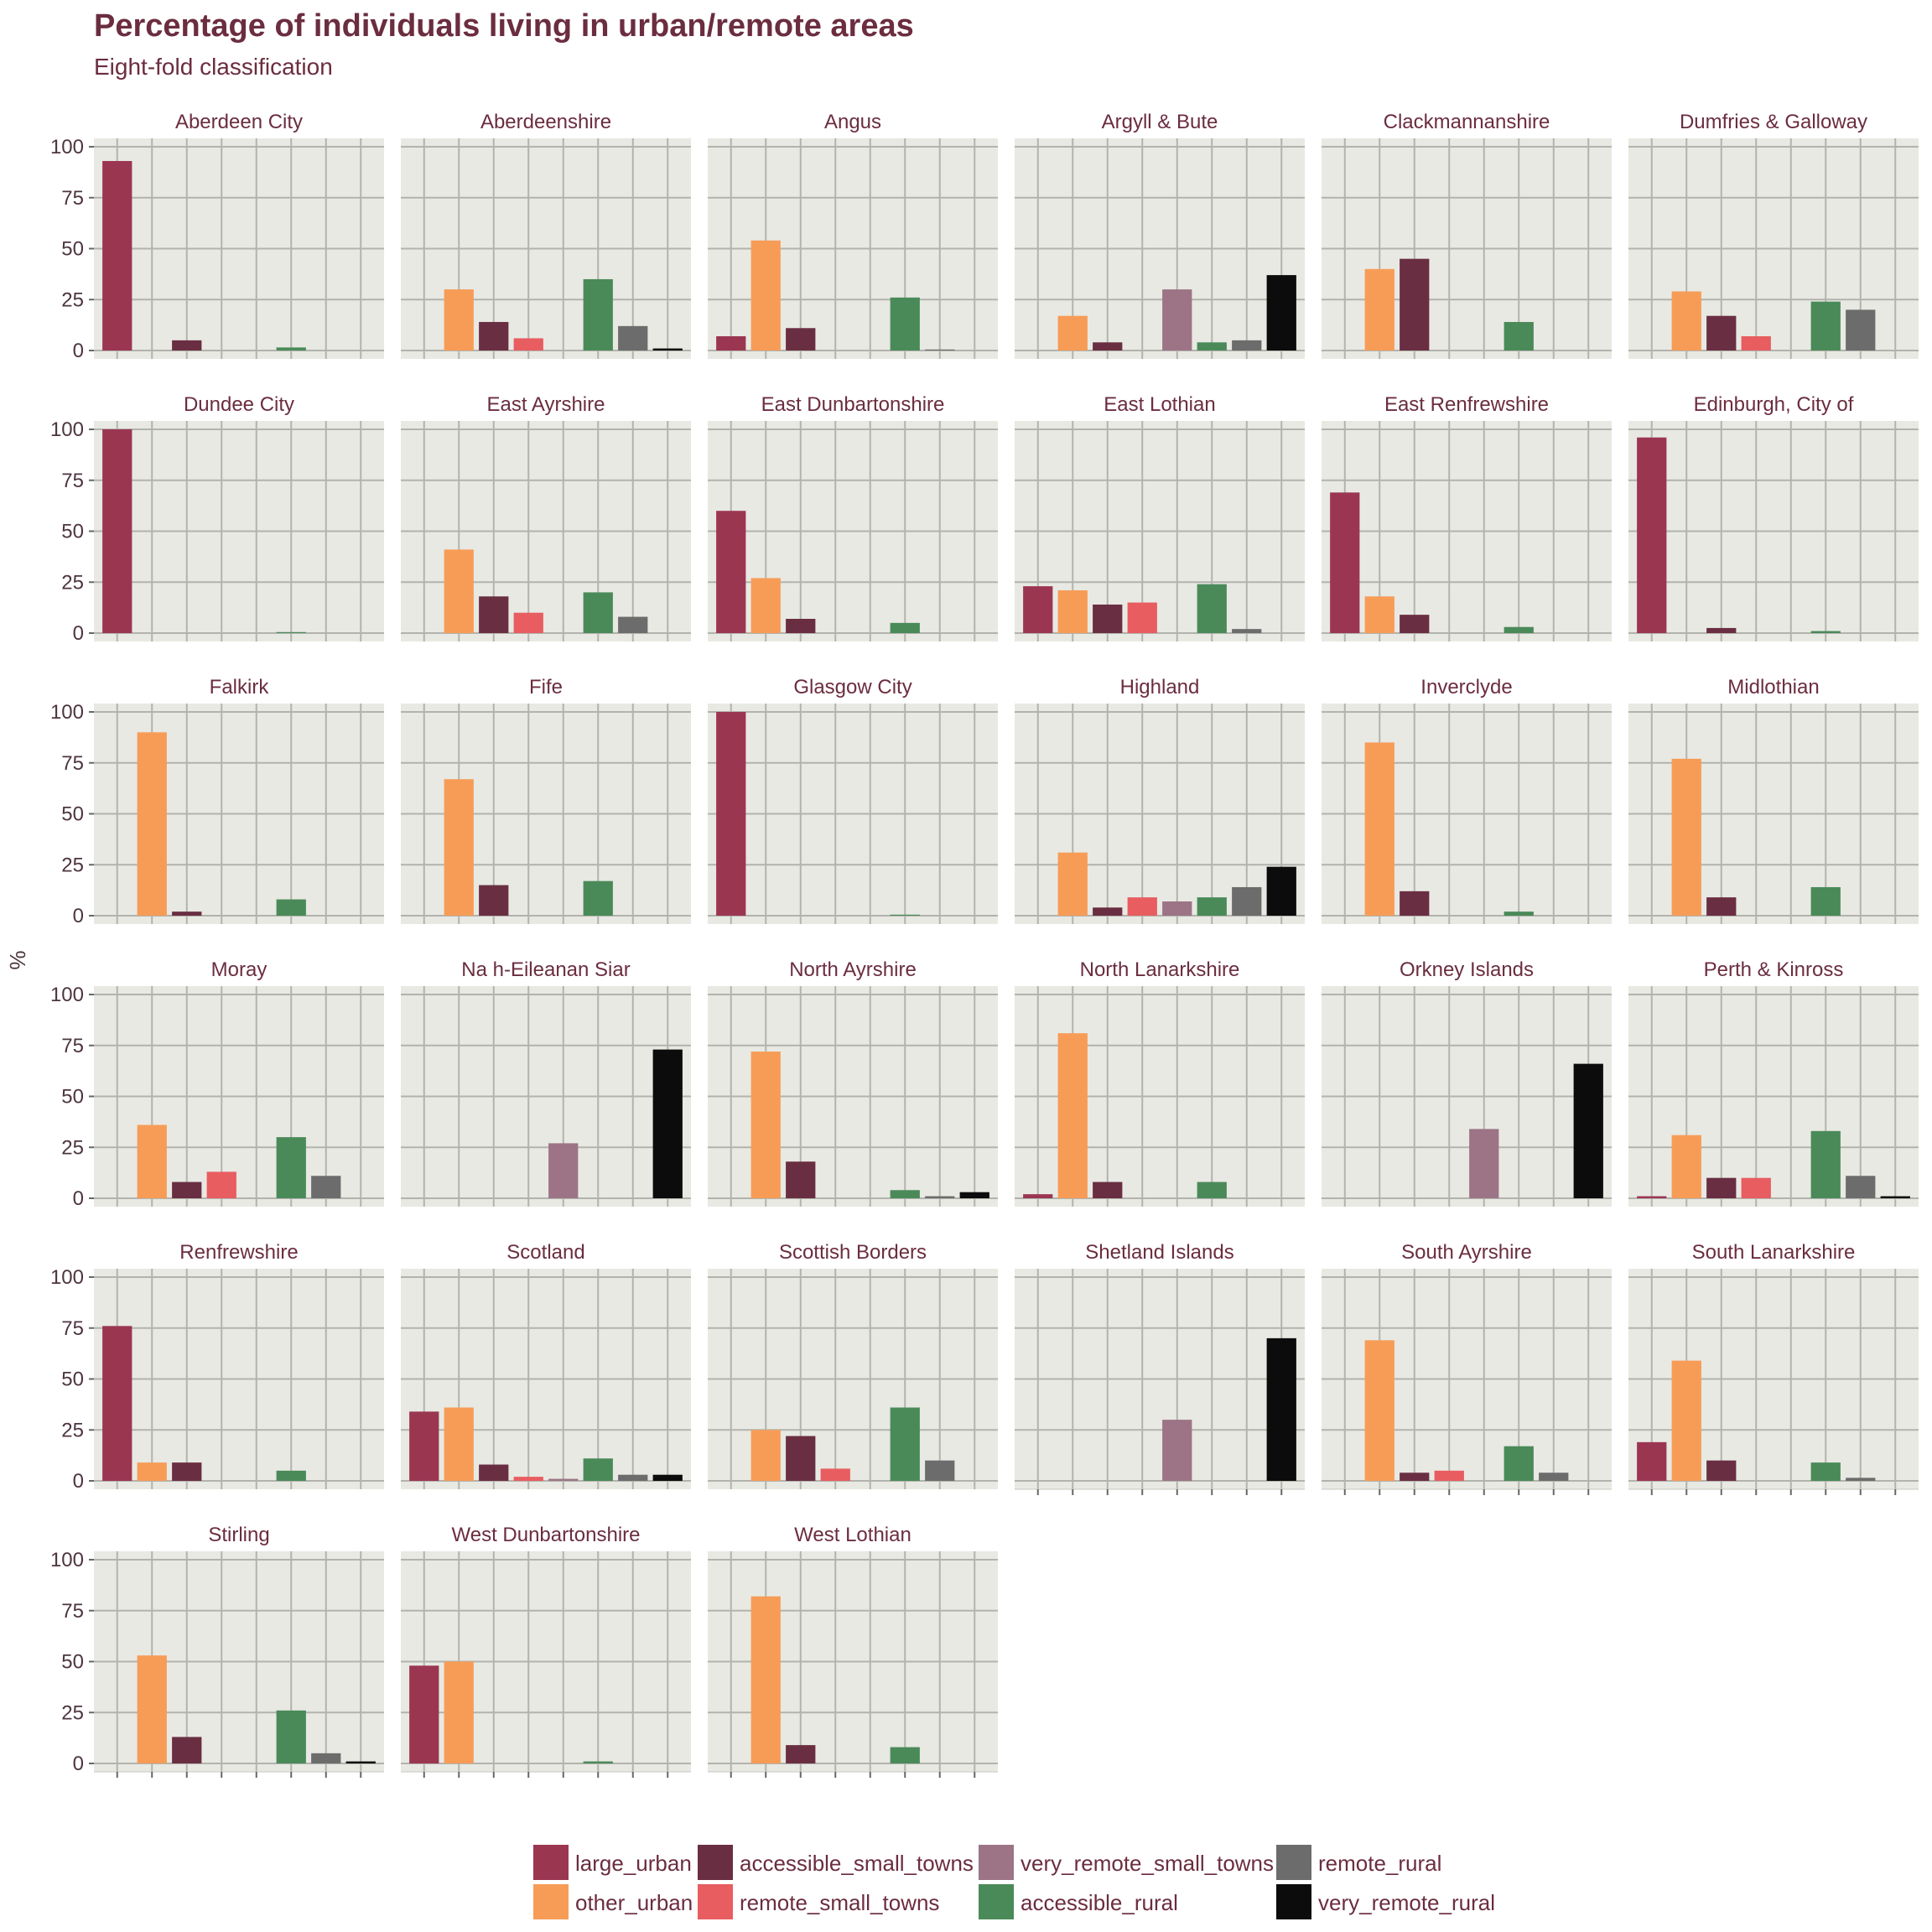 This screenshot has width=1932, height=1932. Describe the element at coordinates (528, 1479) in the screenshot. I see `bar-scotland-remote-small-towns` at that location.